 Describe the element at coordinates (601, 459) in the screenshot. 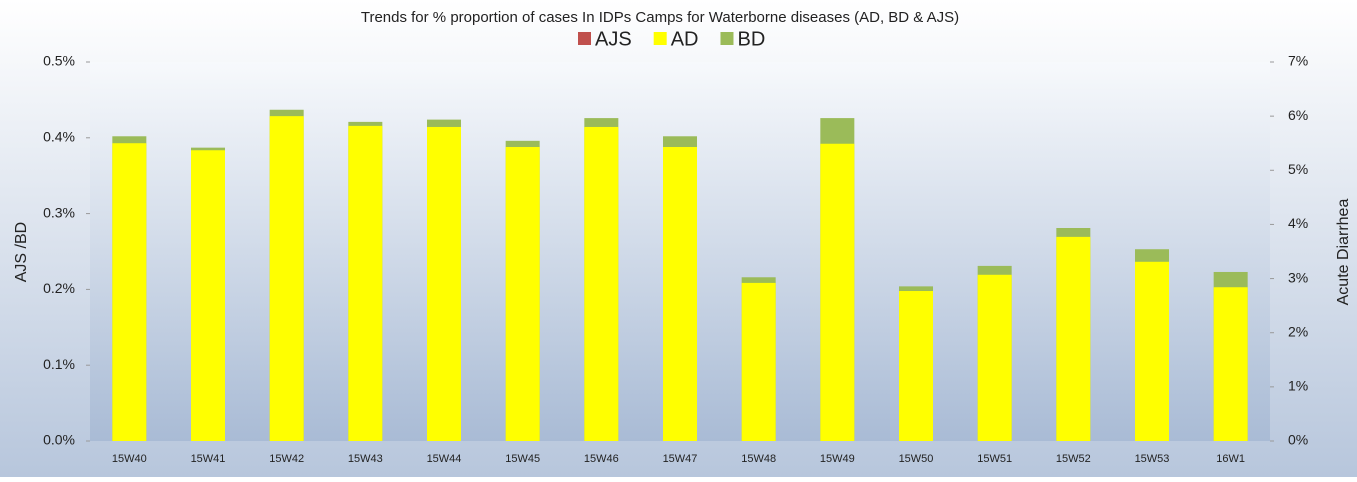

I see `x-tick-label: 15W46` at that location.